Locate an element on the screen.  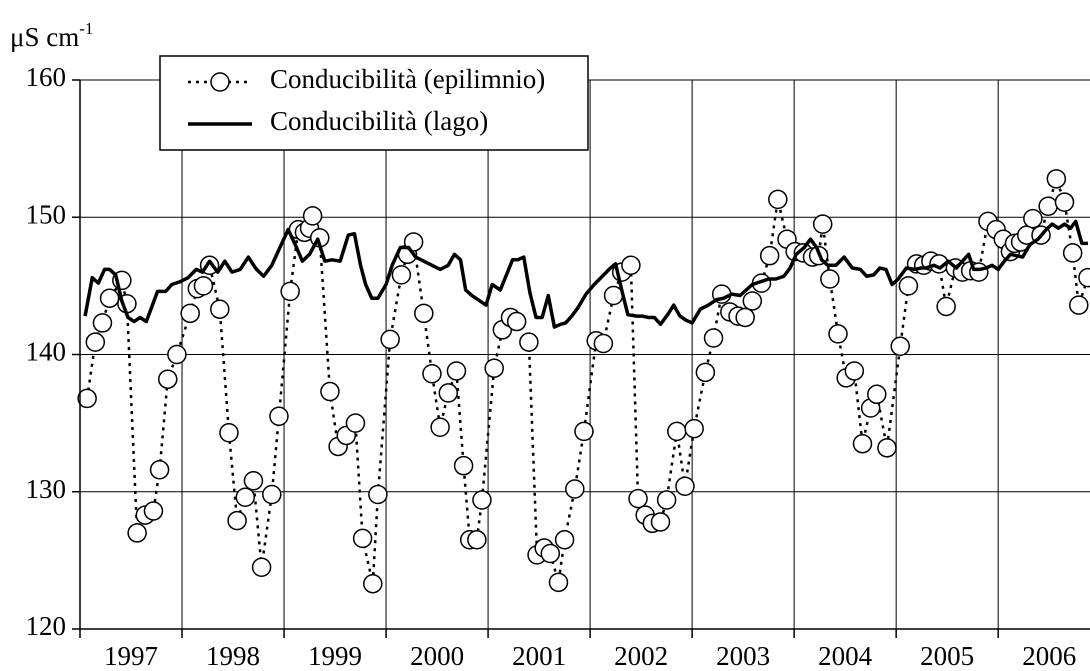
x-tick-label: 1997 is located at coordinates (131, 656).